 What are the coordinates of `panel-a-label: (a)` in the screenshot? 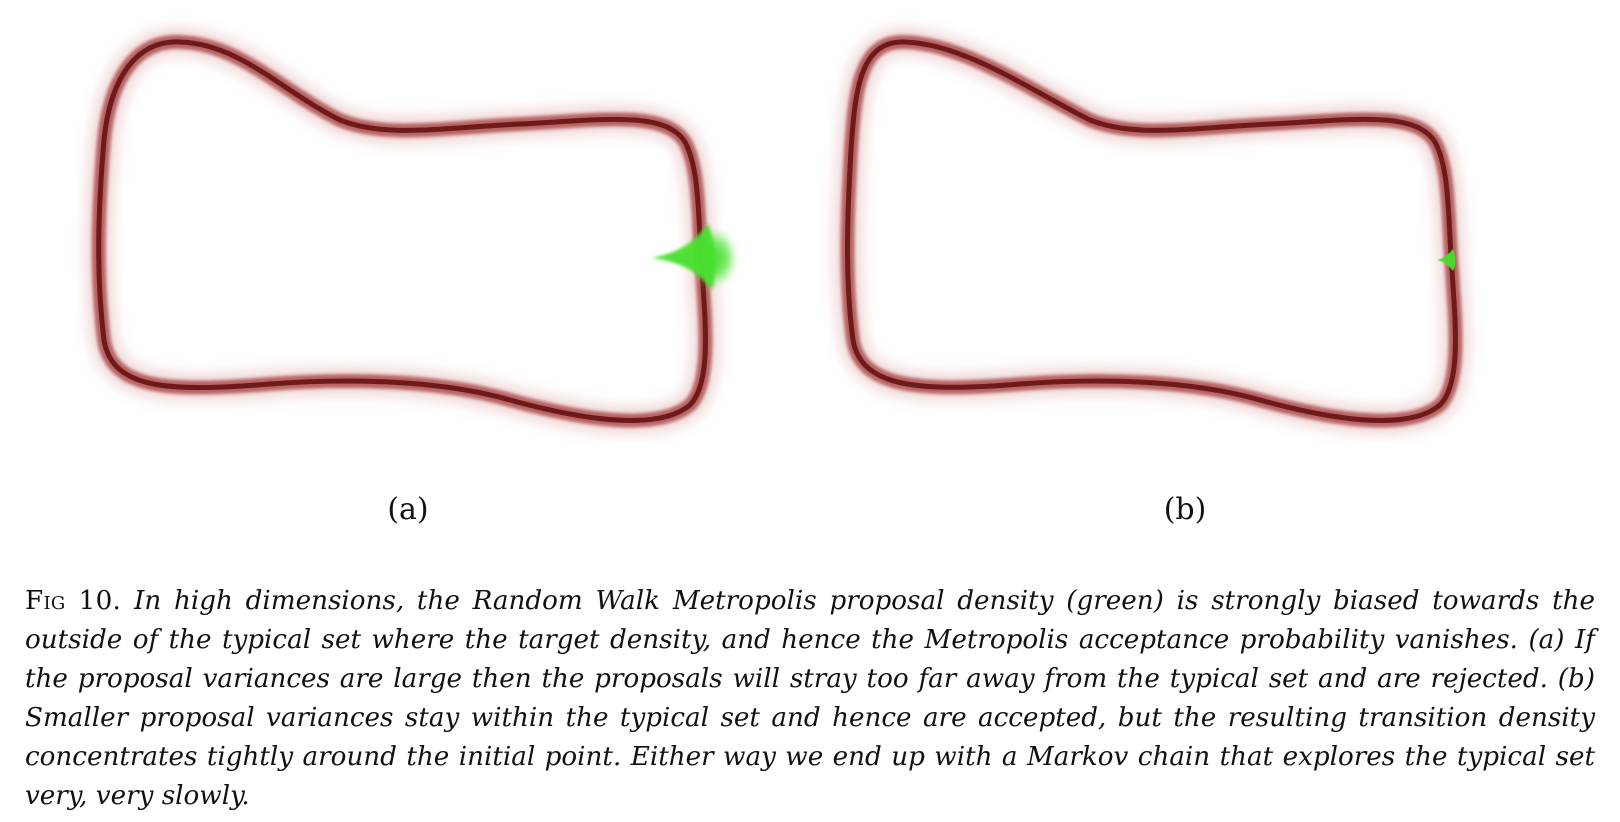 It's located at (408, 509).